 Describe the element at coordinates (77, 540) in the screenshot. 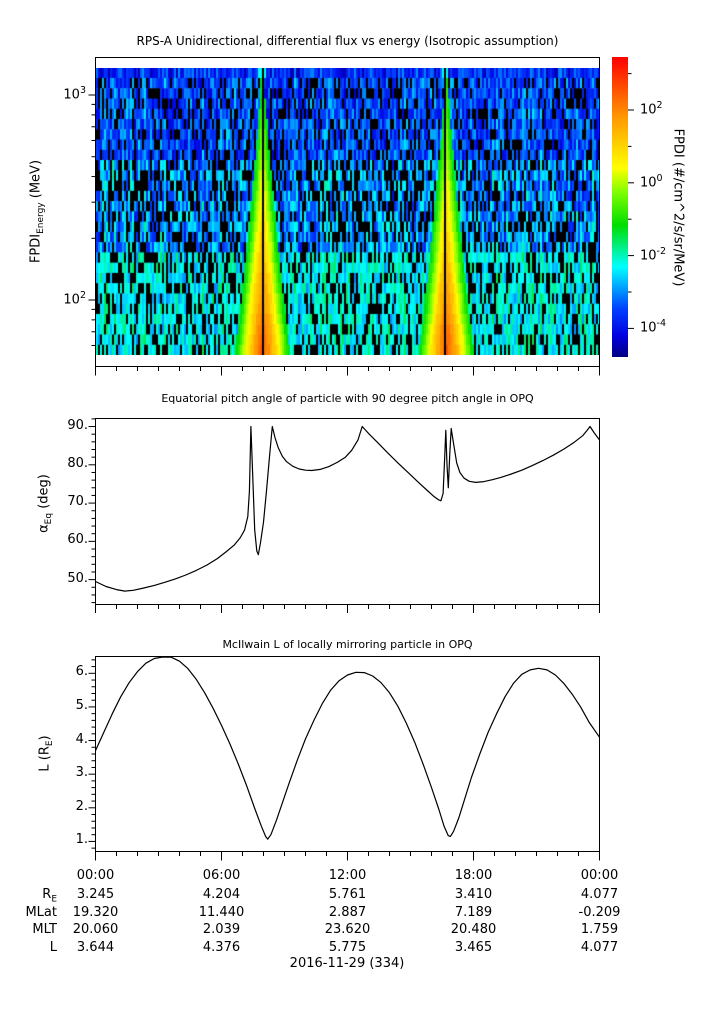

I see `pitch-angle-y-tick-label: 60.` at that location.